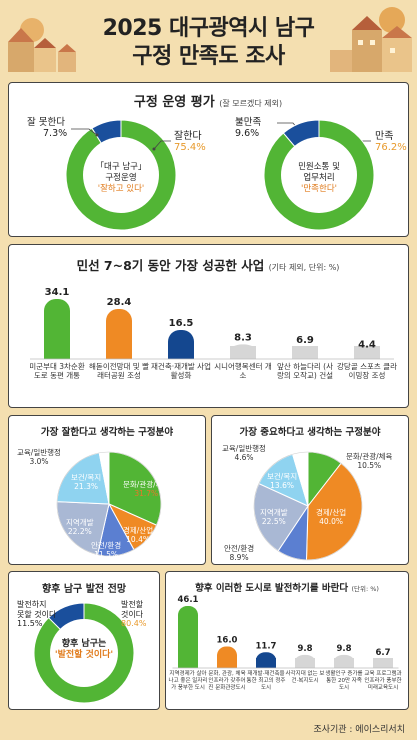  Describe the element at coordinates (304, 649) in the screenshot. I see `desired-city-value-3: 9.8` at that location.